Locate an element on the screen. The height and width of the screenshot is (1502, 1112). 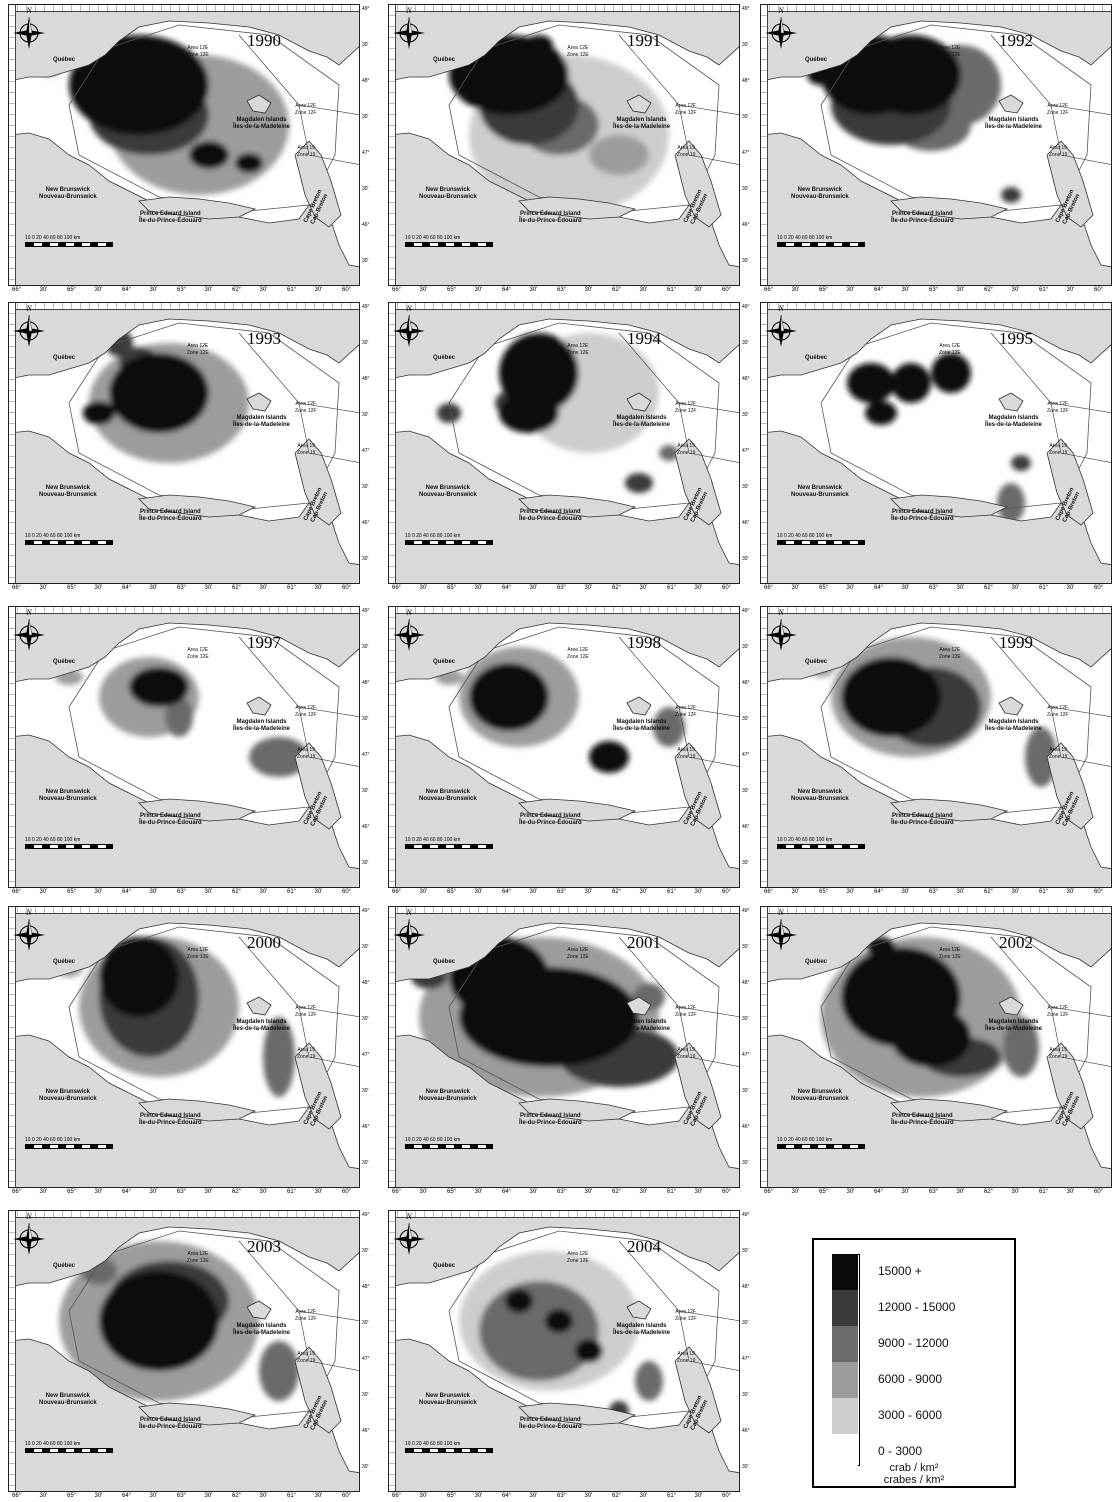
latitude-tick: 48° is located at coordinates (746, 81).